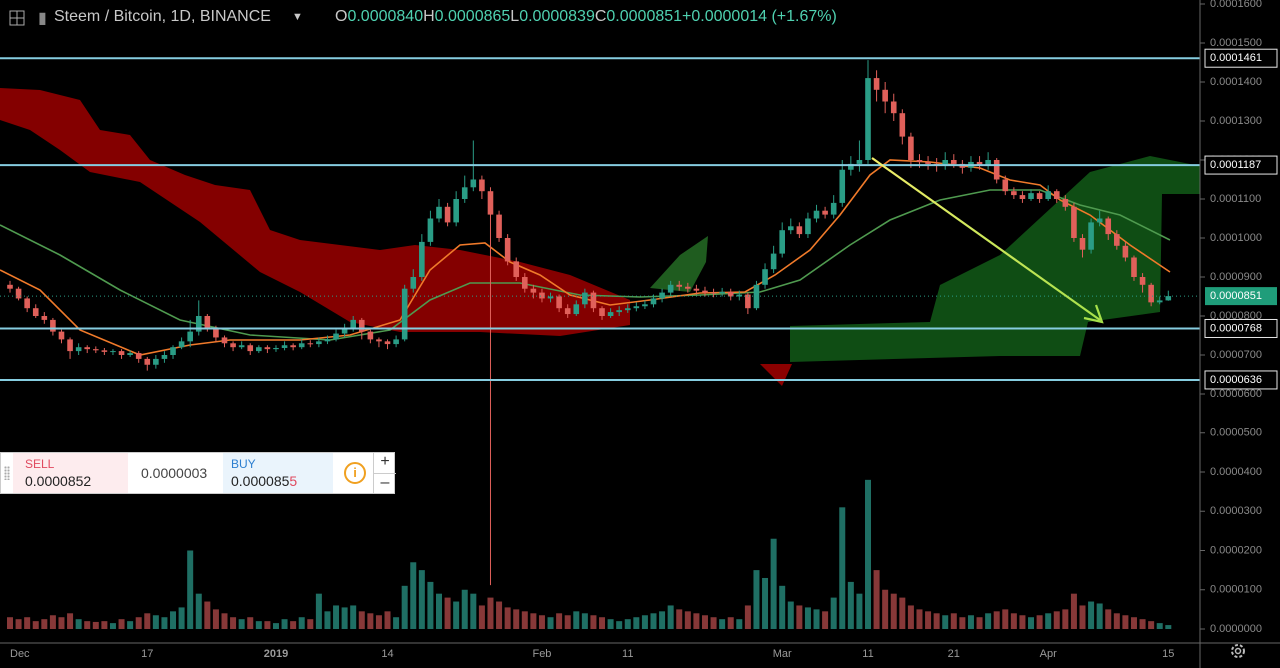  What do you see at coordinates (1236, 433) in the screenshot?
I see `y2-tick-label: 0.0000500` at bounding box center [1236, 433].